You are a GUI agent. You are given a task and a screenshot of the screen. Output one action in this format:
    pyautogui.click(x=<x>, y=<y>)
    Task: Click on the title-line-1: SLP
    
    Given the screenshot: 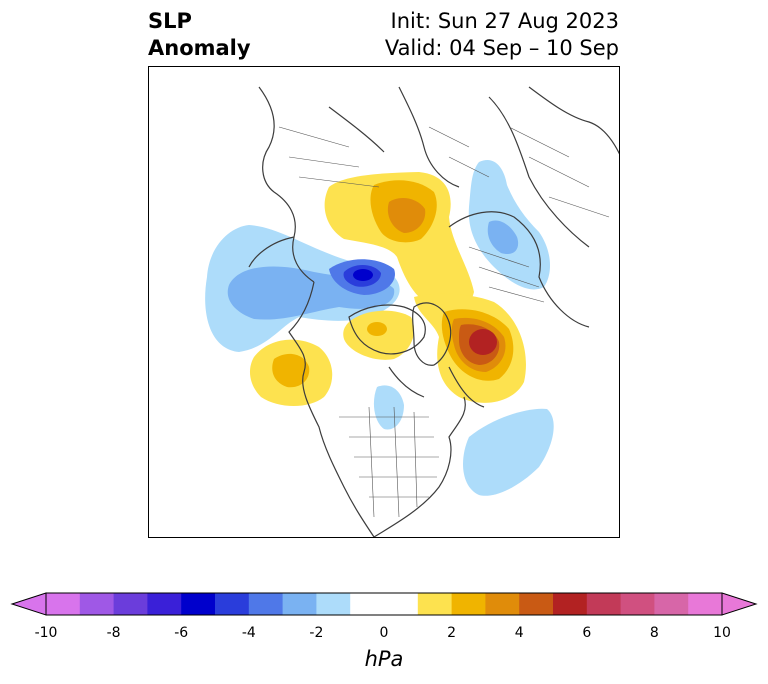 What is the action you would take?
    pyautogui.click(x=170, y=21)
    